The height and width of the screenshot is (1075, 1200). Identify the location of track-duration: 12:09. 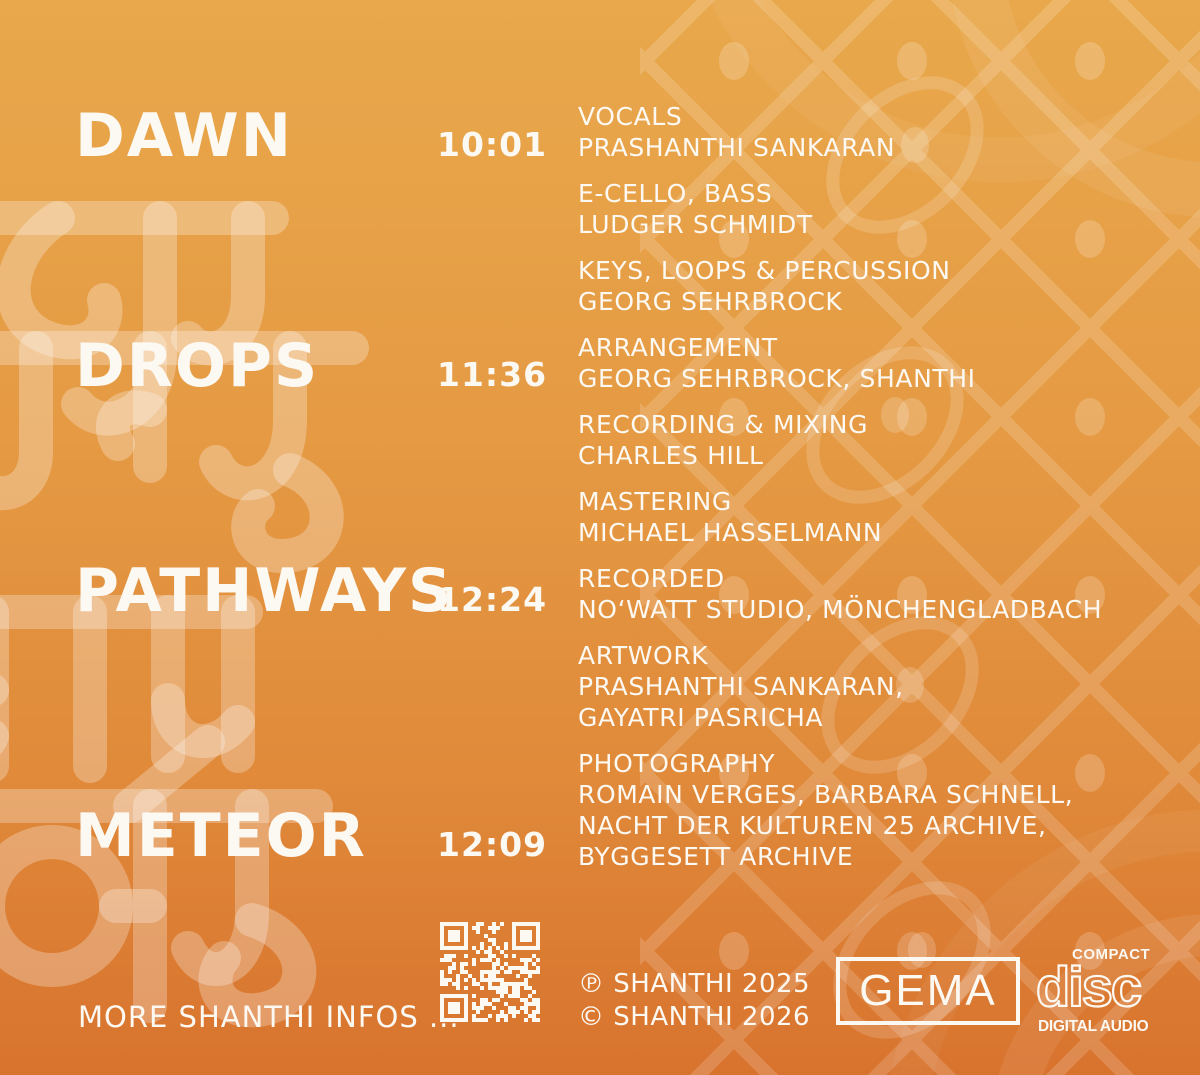
(492, 844).